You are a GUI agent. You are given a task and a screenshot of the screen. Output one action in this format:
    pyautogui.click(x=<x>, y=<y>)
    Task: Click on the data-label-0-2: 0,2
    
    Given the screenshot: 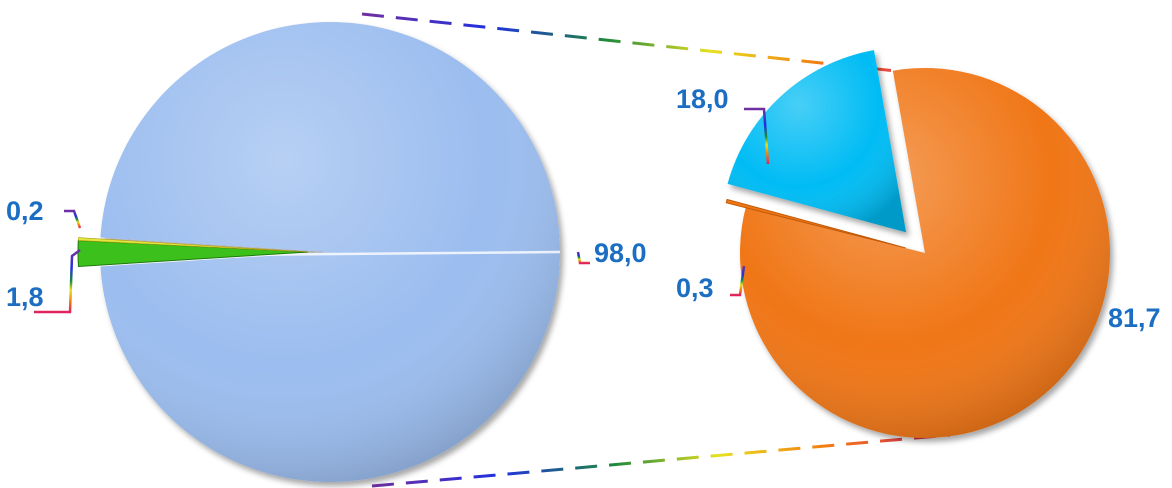 What is the action you would take?
    pyautogui.click(x=25, y=211)
    